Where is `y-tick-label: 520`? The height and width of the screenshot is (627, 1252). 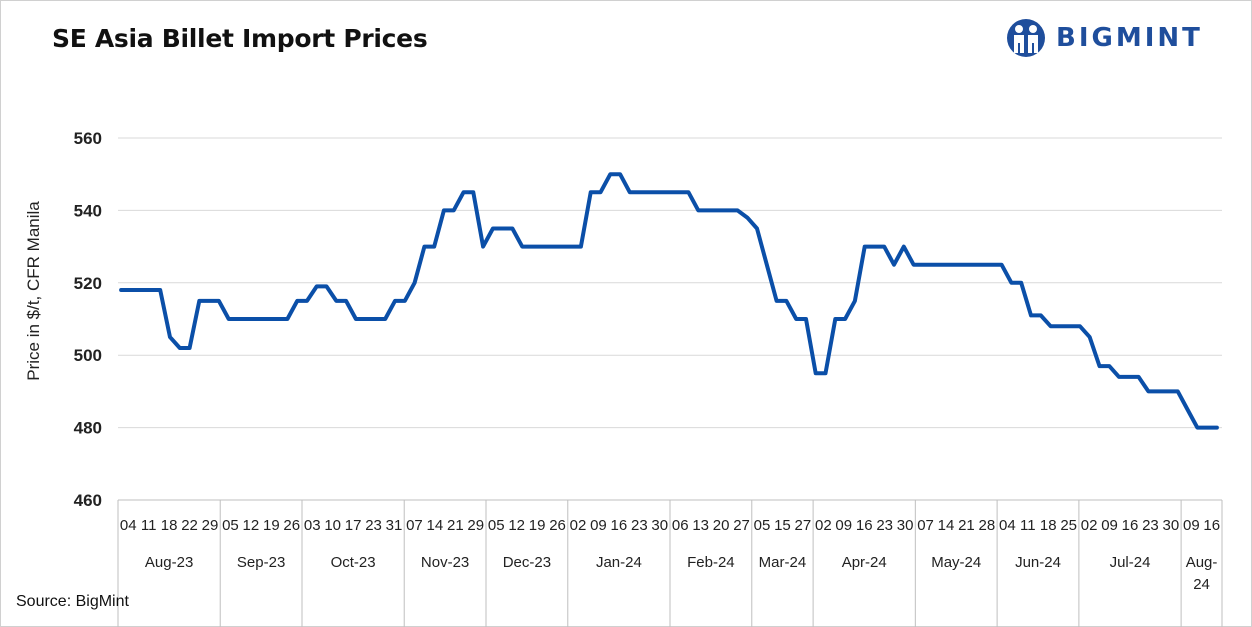 y-tick-label: 520 is located at coordinates (88, 283).